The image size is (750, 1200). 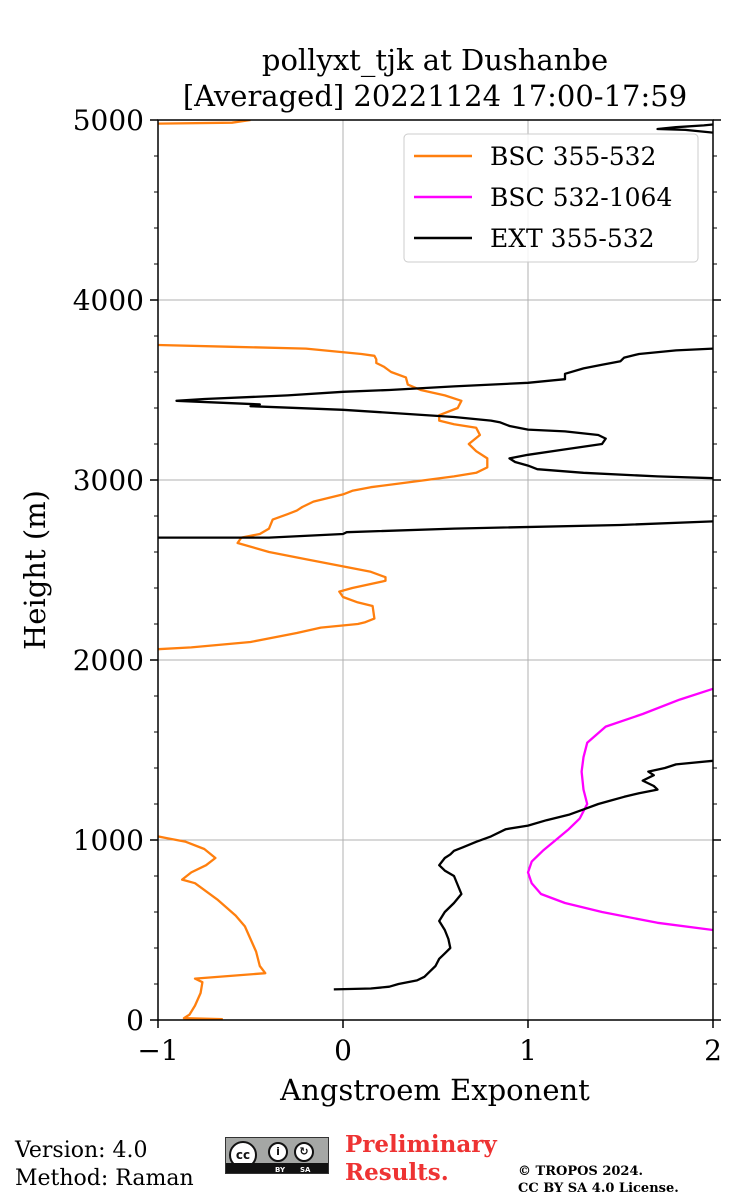 What do you see at coordinates (108, 120) in the screenshot?
I see `y-tick-label-5: 5000` at bounding box center [108, 120].